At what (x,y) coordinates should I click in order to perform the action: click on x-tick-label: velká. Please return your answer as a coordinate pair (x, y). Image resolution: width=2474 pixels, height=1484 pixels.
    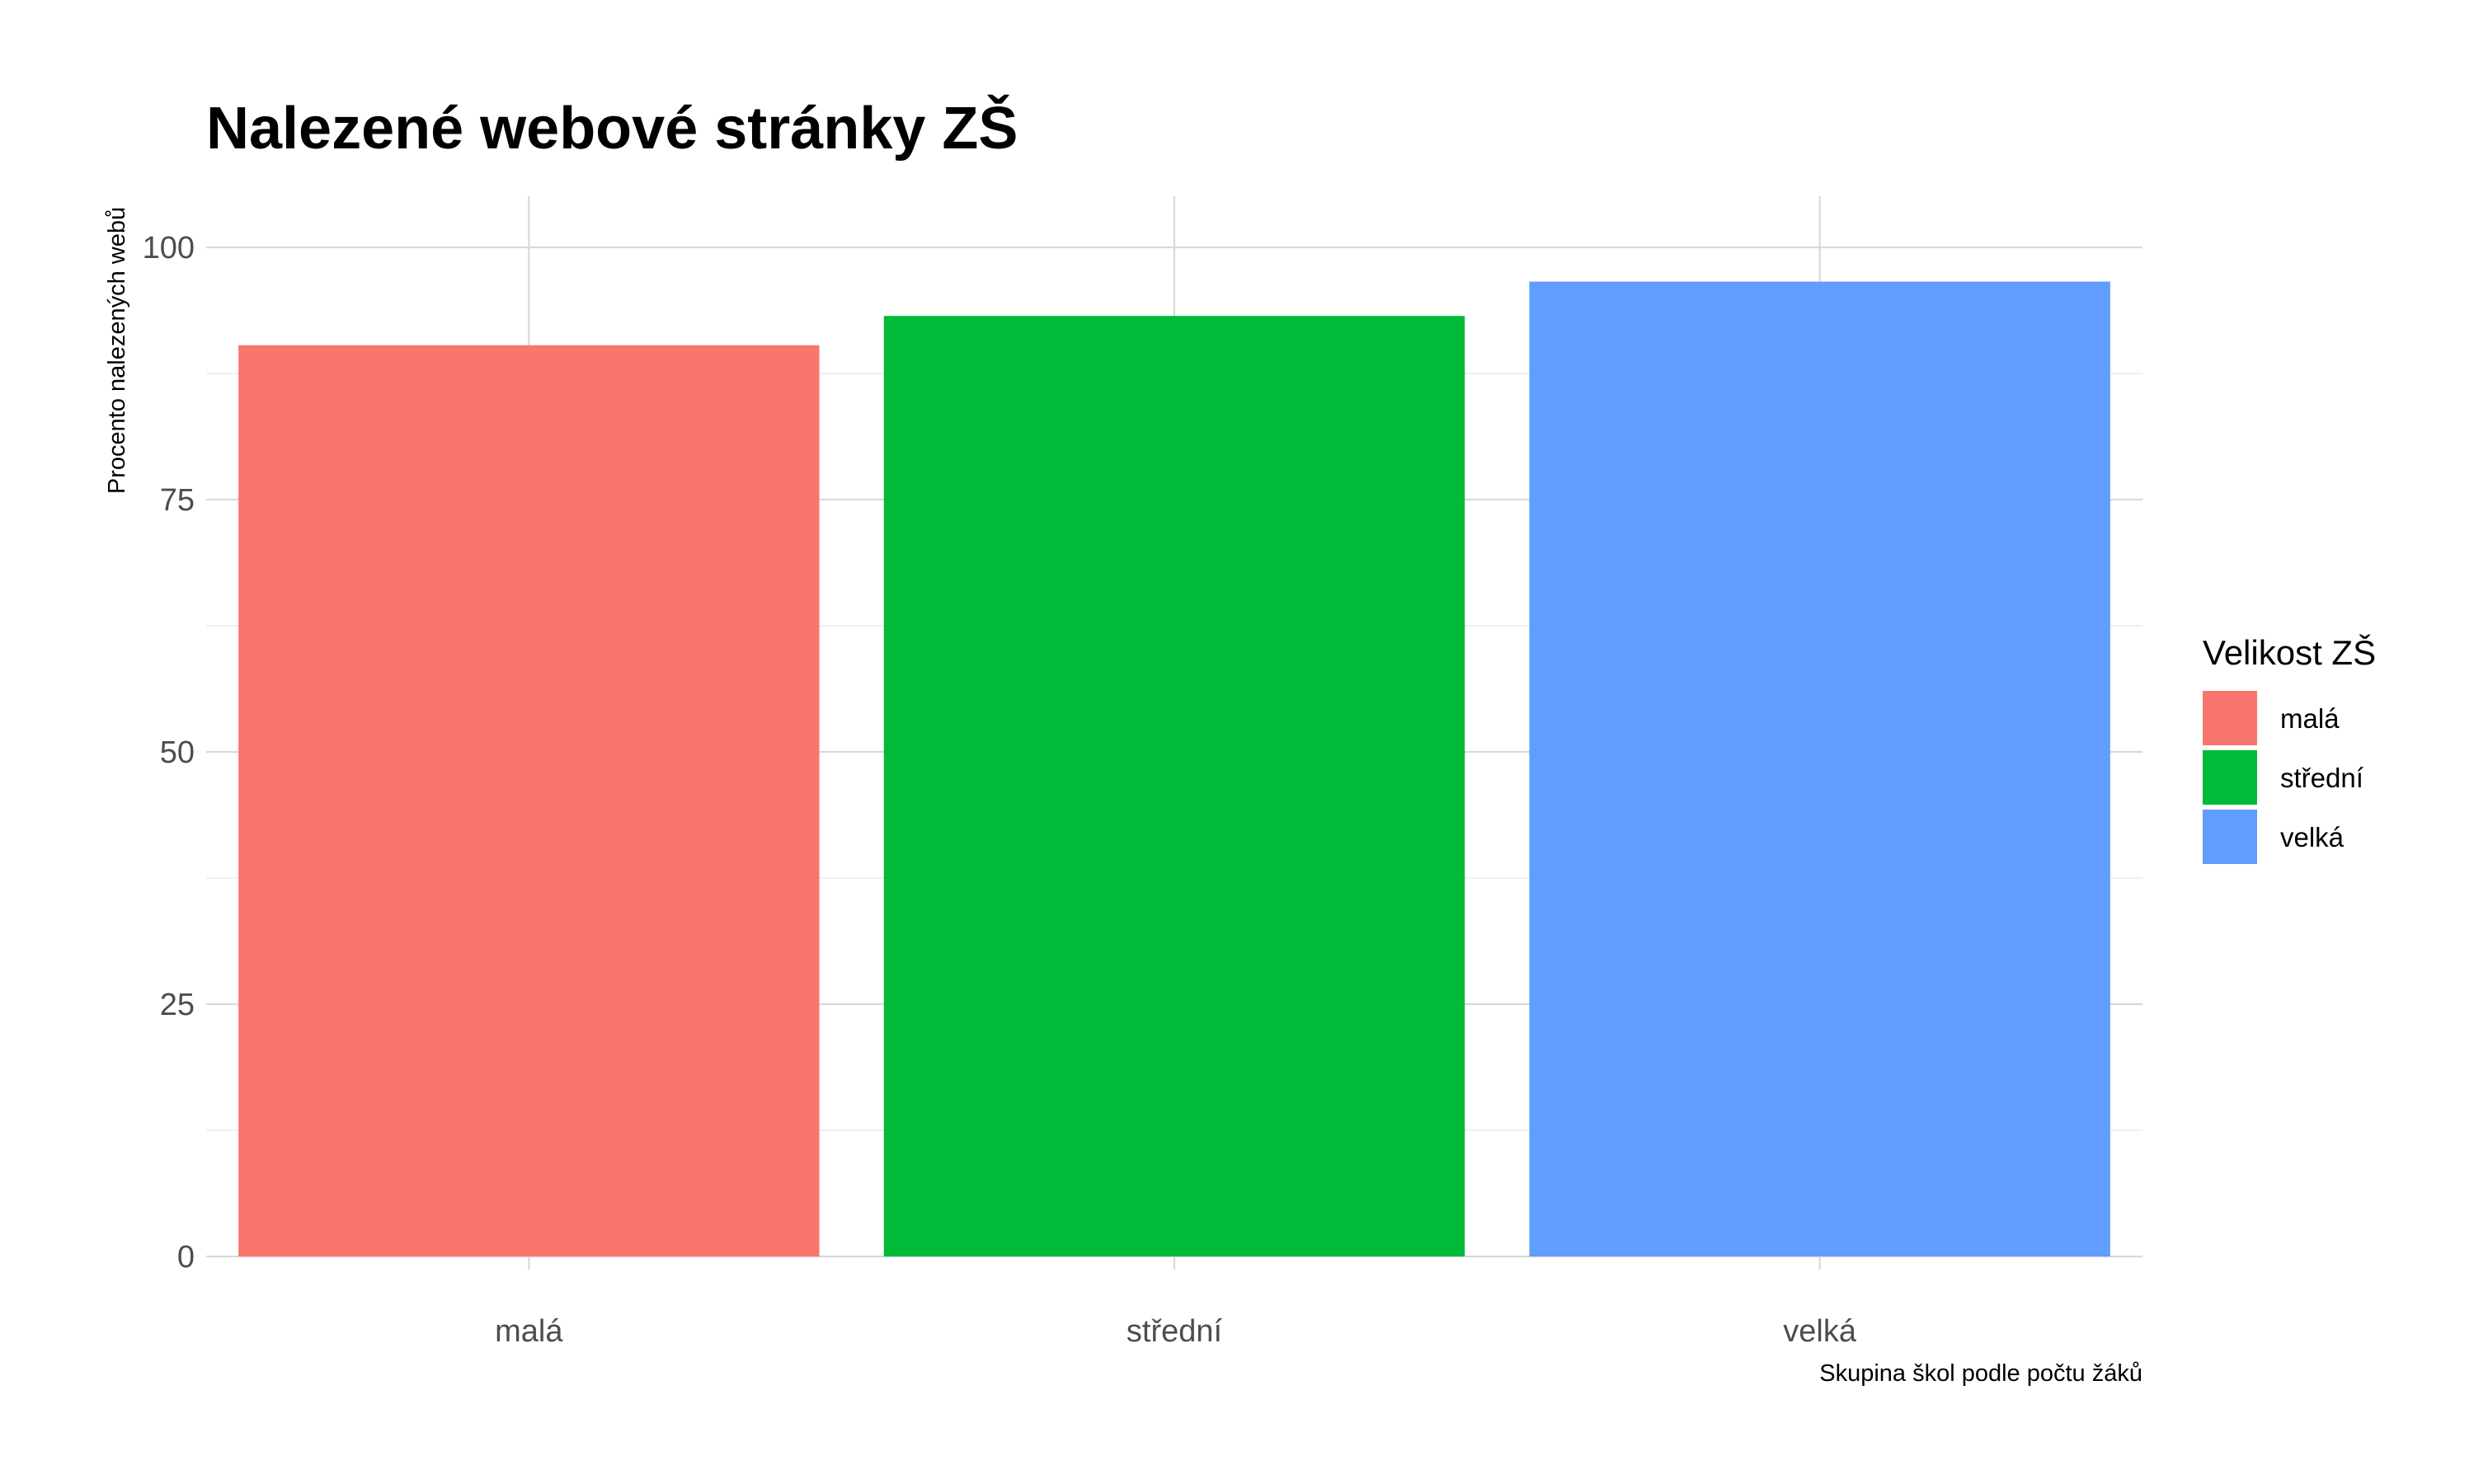
    Looking at the image, I should click on (1820, 1331).